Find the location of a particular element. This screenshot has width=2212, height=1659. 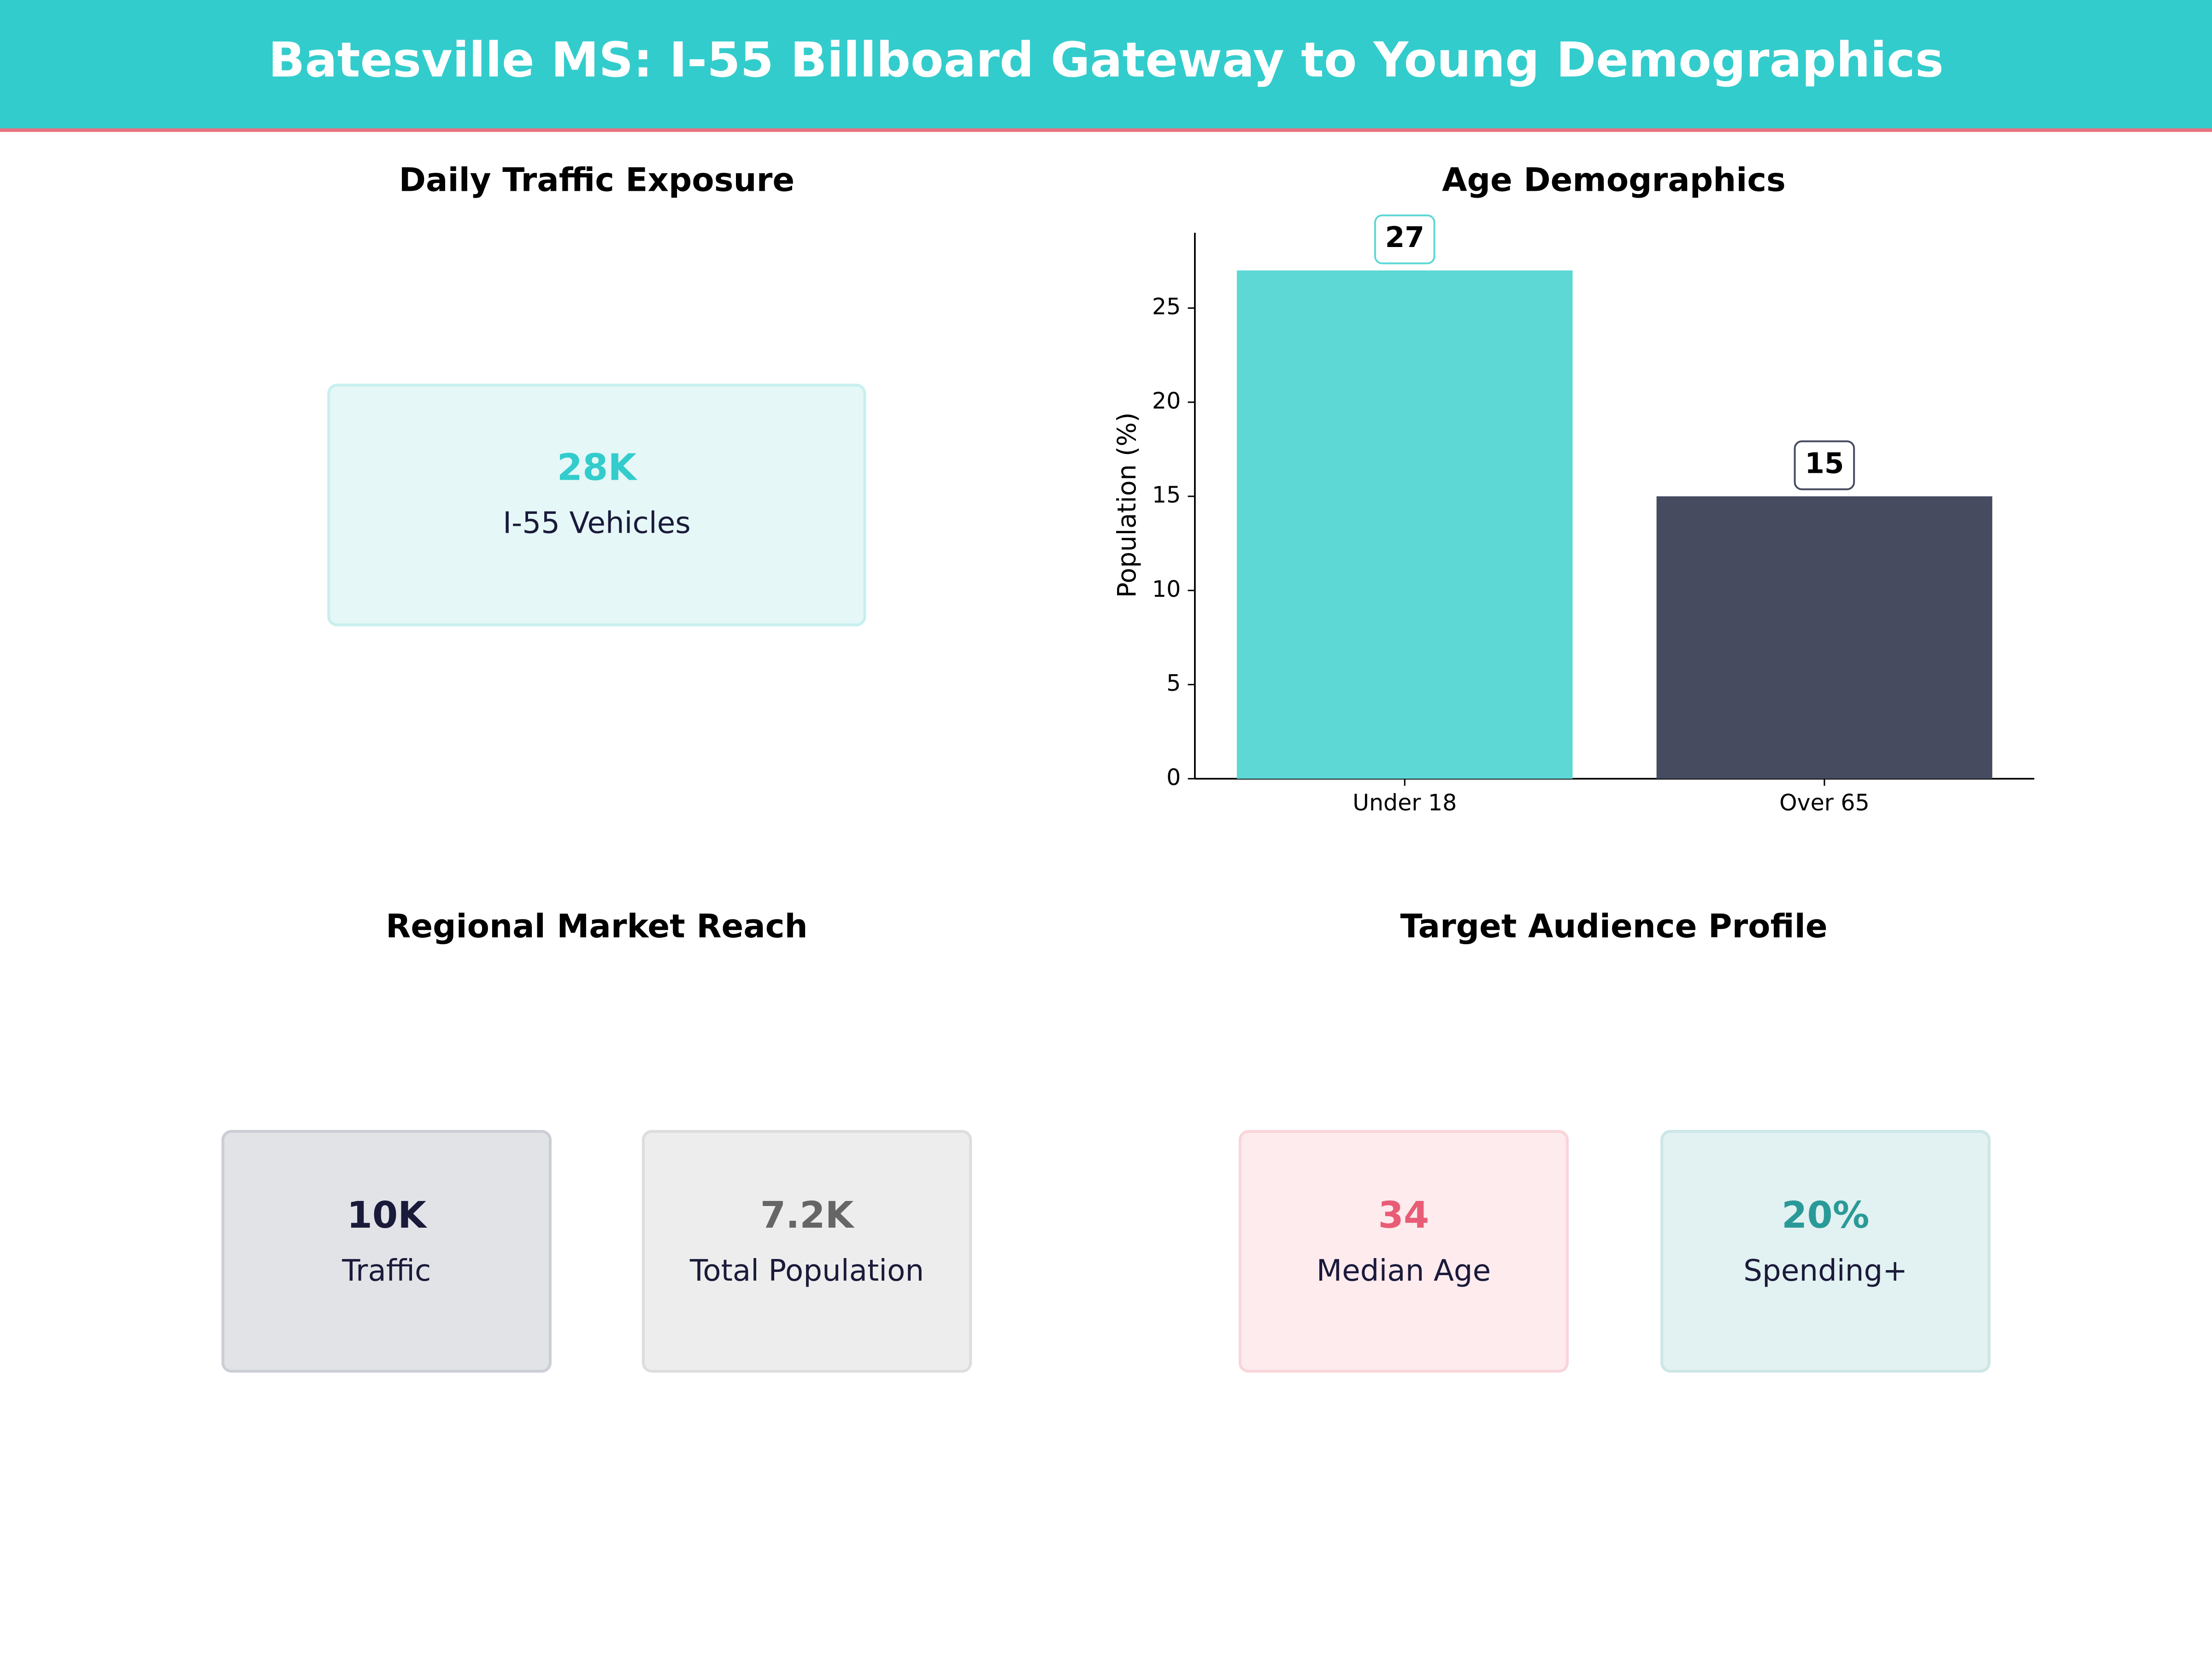

x-tick-label: Under 18 is located at coordinates (1405, 802).